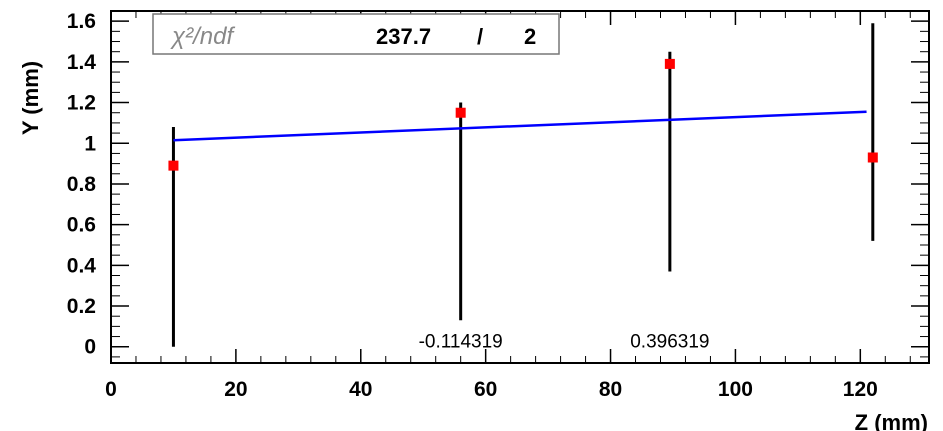  Describe the element at coordinates (669, 342) in the screenshot. I see `value-annotation: 0.396319` at that location.